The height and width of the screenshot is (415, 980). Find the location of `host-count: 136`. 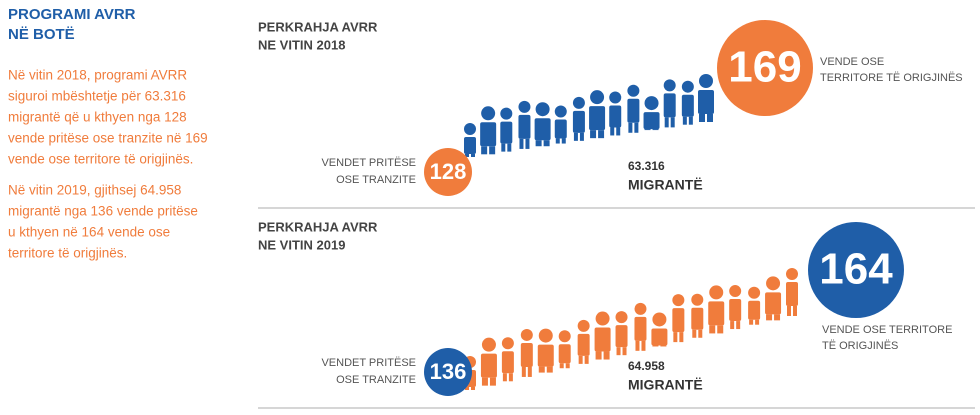

host-count: 136 is located at coordinates (448, 371).